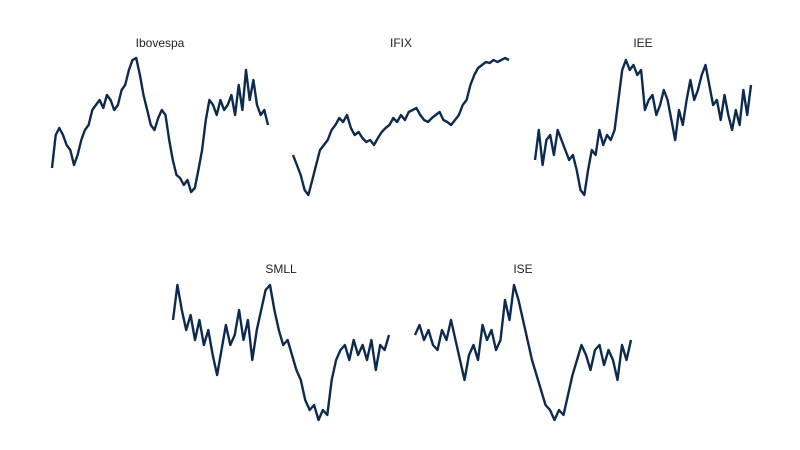  What do you see at coordinates (522, 269) in the screenshot?
I see `panel-title: ISE` at bounding box center [522, 269].